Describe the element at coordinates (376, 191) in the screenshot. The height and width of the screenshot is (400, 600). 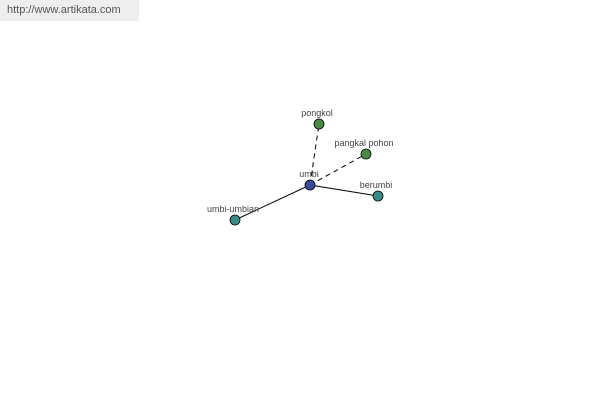
I see `node-berumbi: berumbi` at that location.